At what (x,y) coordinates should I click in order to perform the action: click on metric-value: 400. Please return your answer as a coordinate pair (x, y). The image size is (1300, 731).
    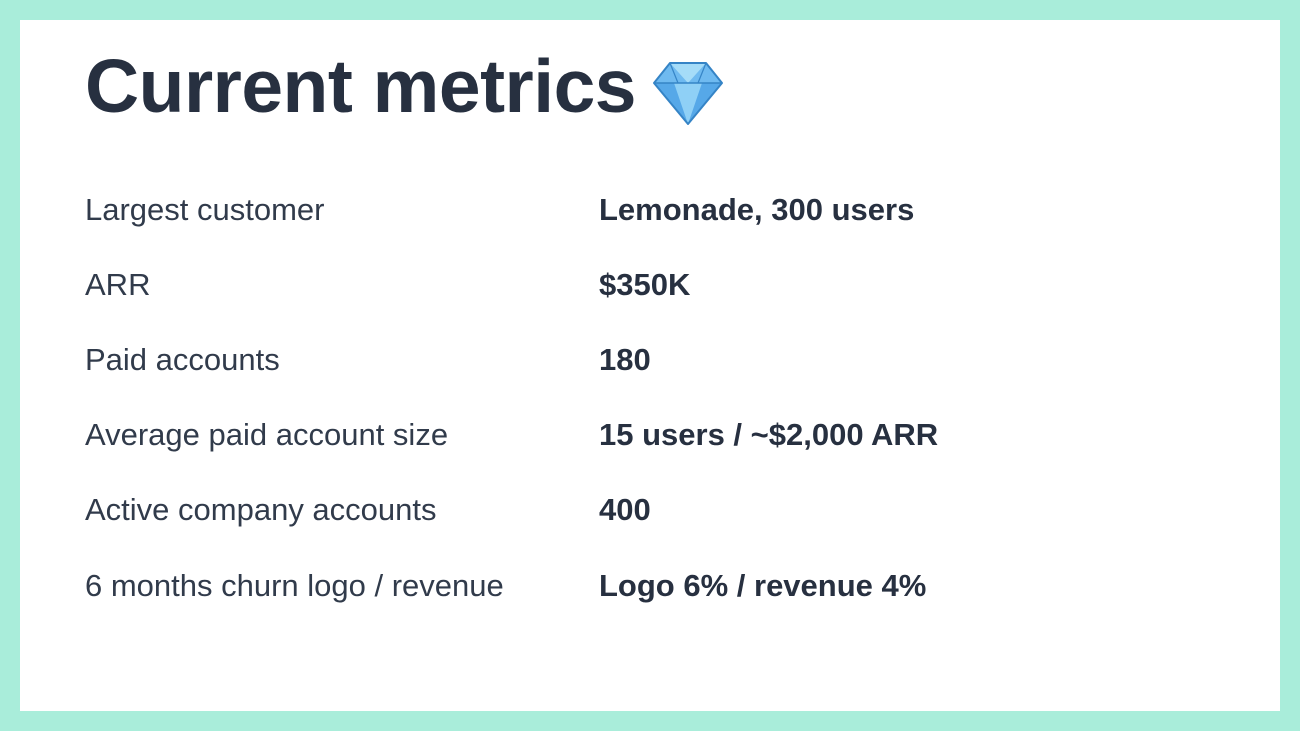
    Looking at the image, I should click on (625, 510).